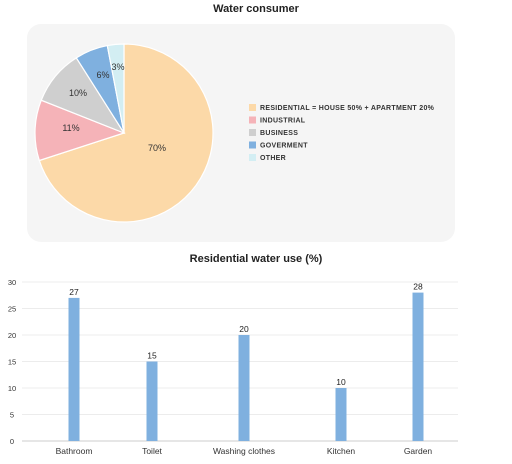 The height and width of the screenshot is (464, 512). What do you see at coordinates (157, 148) in the screenshot?
I see `pie-slice-label: 70%` at bounding box center [157, 148].